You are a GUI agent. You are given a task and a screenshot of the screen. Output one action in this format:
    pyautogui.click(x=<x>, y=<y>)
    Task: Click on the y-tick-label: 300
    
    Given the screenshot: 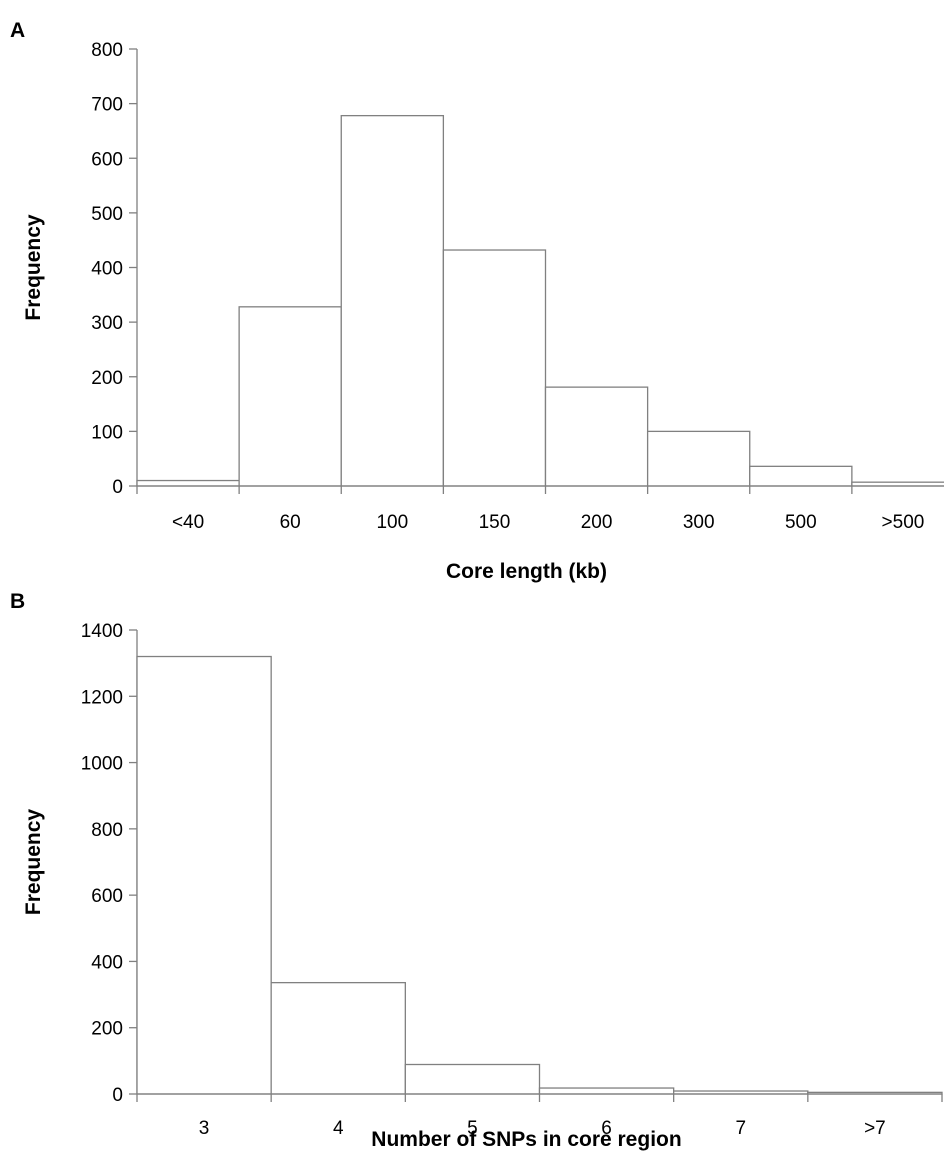 What is the action you would take?
    pyautogui.click(x=107, y=323)
    